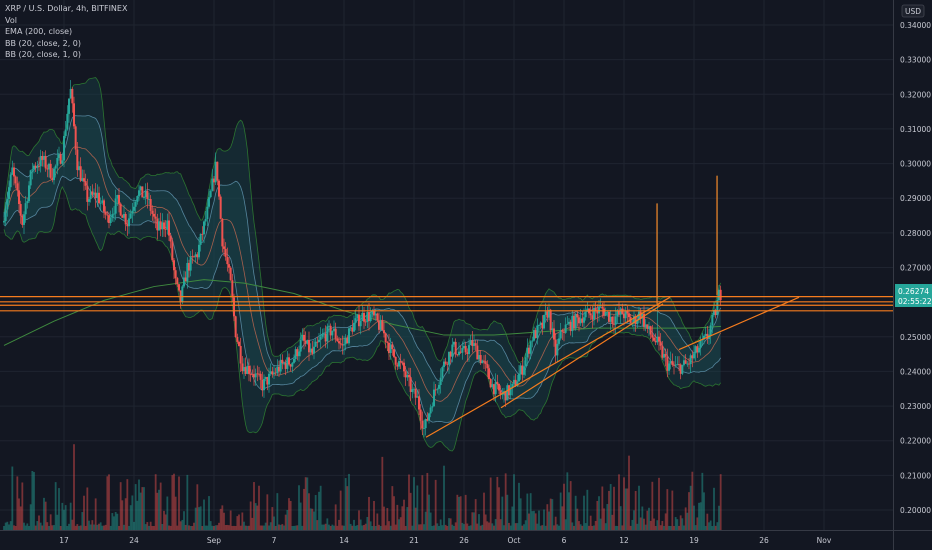  What do you see at coordinates (445, 540) in the screenshot?
I see `time-axis: 17 24 Sep 7 14 21 26 Oct 6 12 19 26 Nov` at bounding box center [445, 540].